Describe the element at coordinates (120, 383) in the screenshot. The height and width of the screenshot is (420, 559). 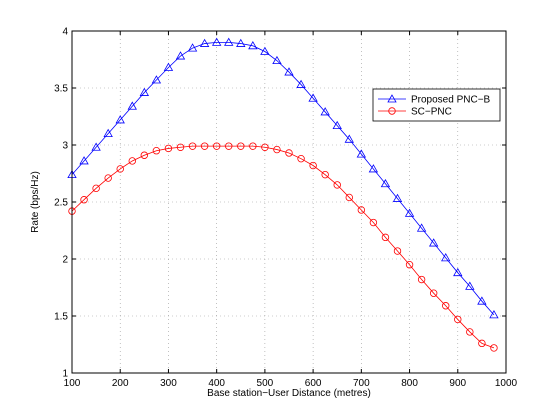
I see `x-tick-label: 200` at that location.